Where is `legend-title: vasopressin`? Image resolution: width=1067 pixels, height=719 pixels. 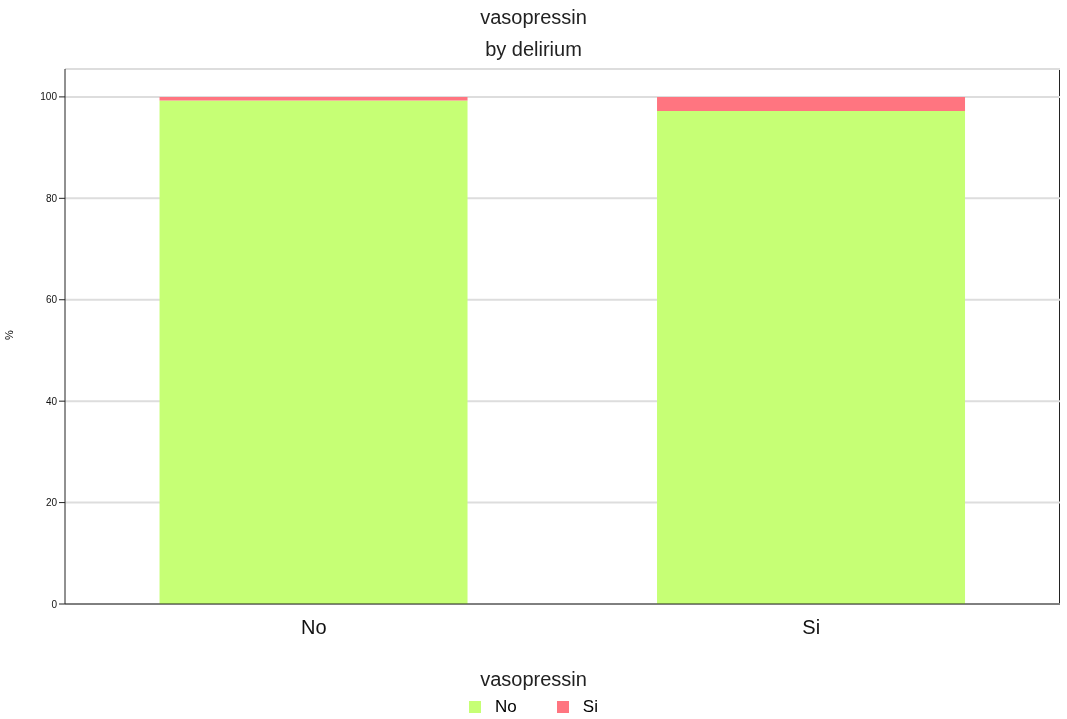
legend-title: vasopressin is located at coordinates (533, 679).